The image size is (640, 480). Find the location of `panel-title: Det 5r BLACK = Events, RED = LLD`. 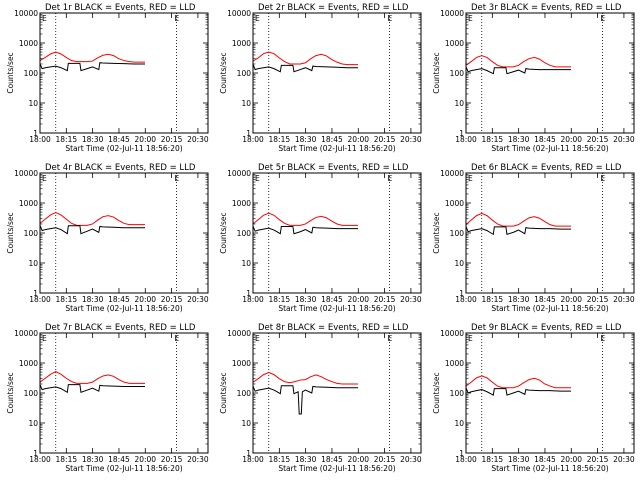

panel-title: Det 5r BLACK = Events, RED = LLD is located at coordinates (333, 168).